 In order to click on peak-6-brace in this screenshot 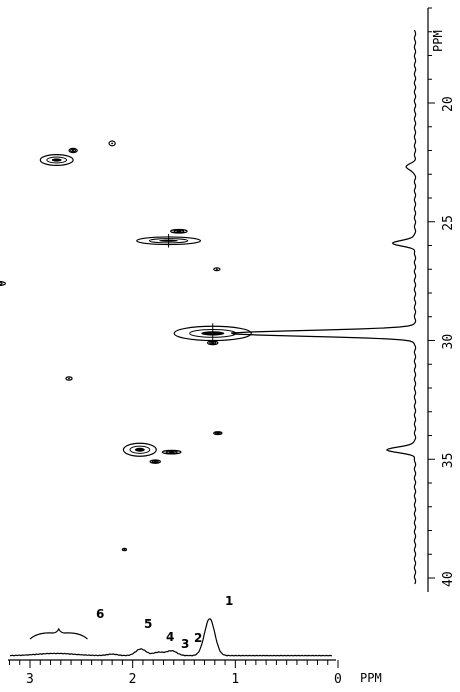, I will do `click(58, 633)`.